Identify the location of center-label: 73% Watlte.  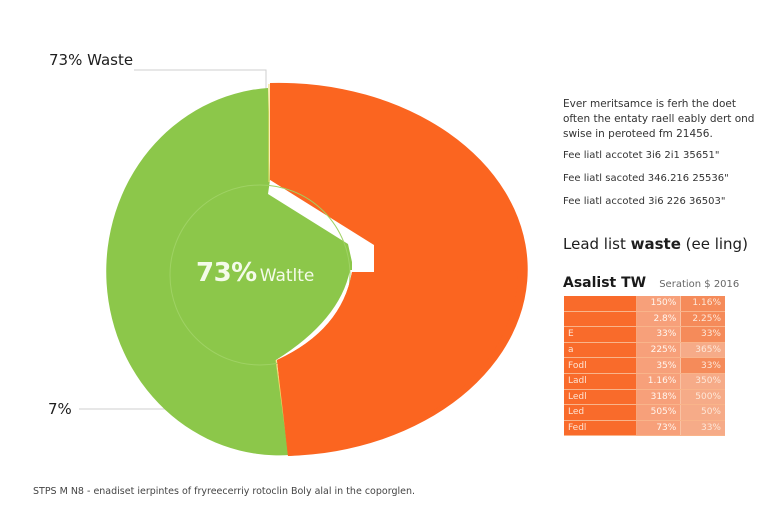
(255, 273).